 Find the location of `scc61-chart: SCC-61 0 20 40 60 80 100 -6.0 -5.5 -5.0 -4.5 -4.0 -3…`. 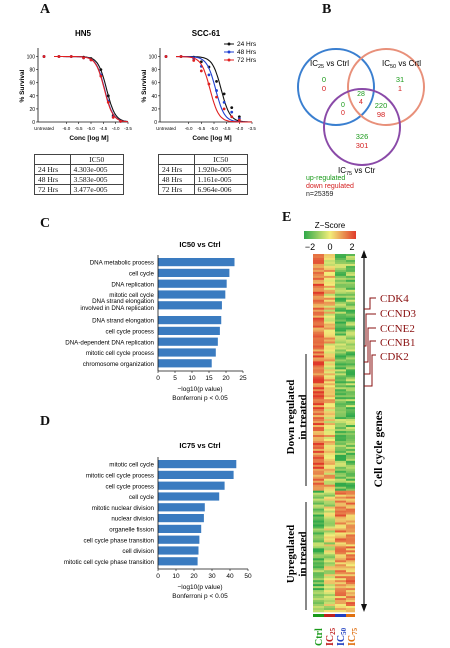

scc61-chart: SCC-61 0 20 40 60 80 100 -6.0 -5.5 -5.0 -4.5 -4.0 -3… is located at coordinates (199, 85).